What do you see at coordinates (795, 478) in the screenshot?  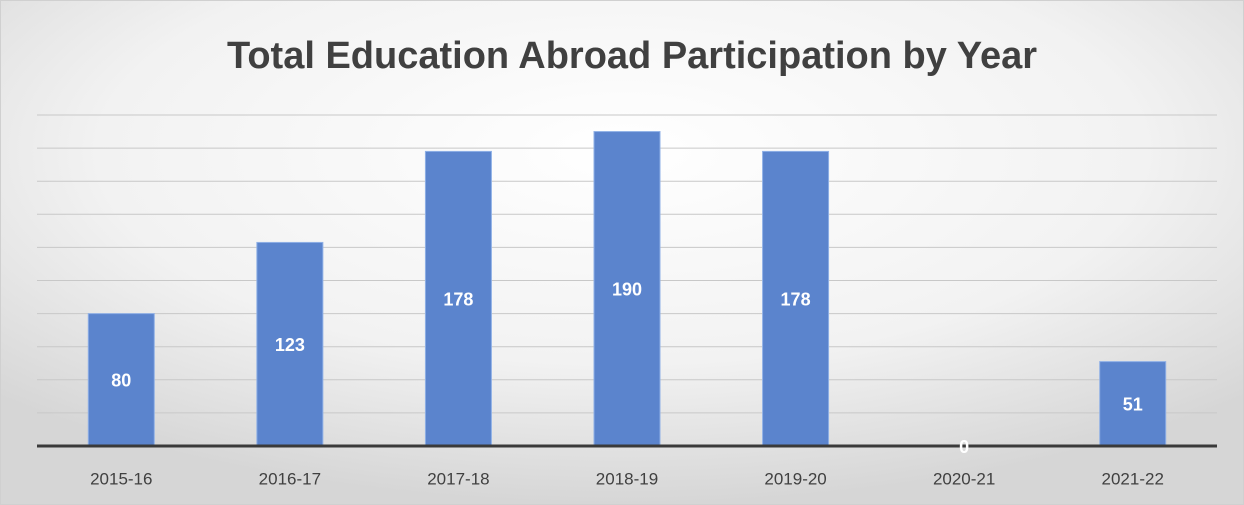 I see `x-tick-label: 2019-20` at bounding box center [795, 478].